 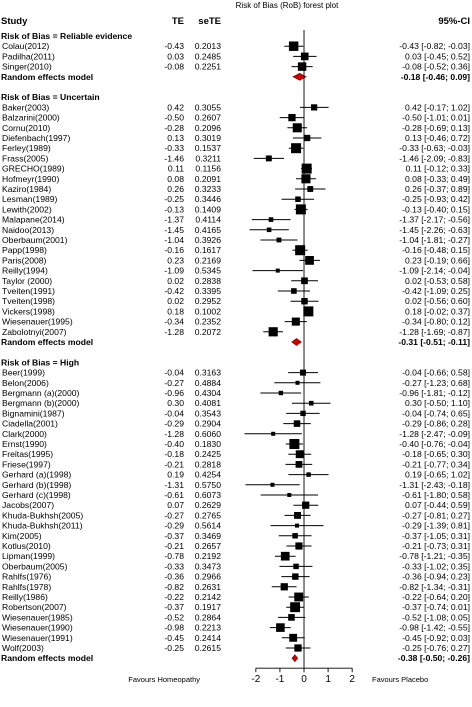 What do you see at coordinates (296, 342) in the screenshot?
I see `summary-diamond` at bounding box center [296, 342].